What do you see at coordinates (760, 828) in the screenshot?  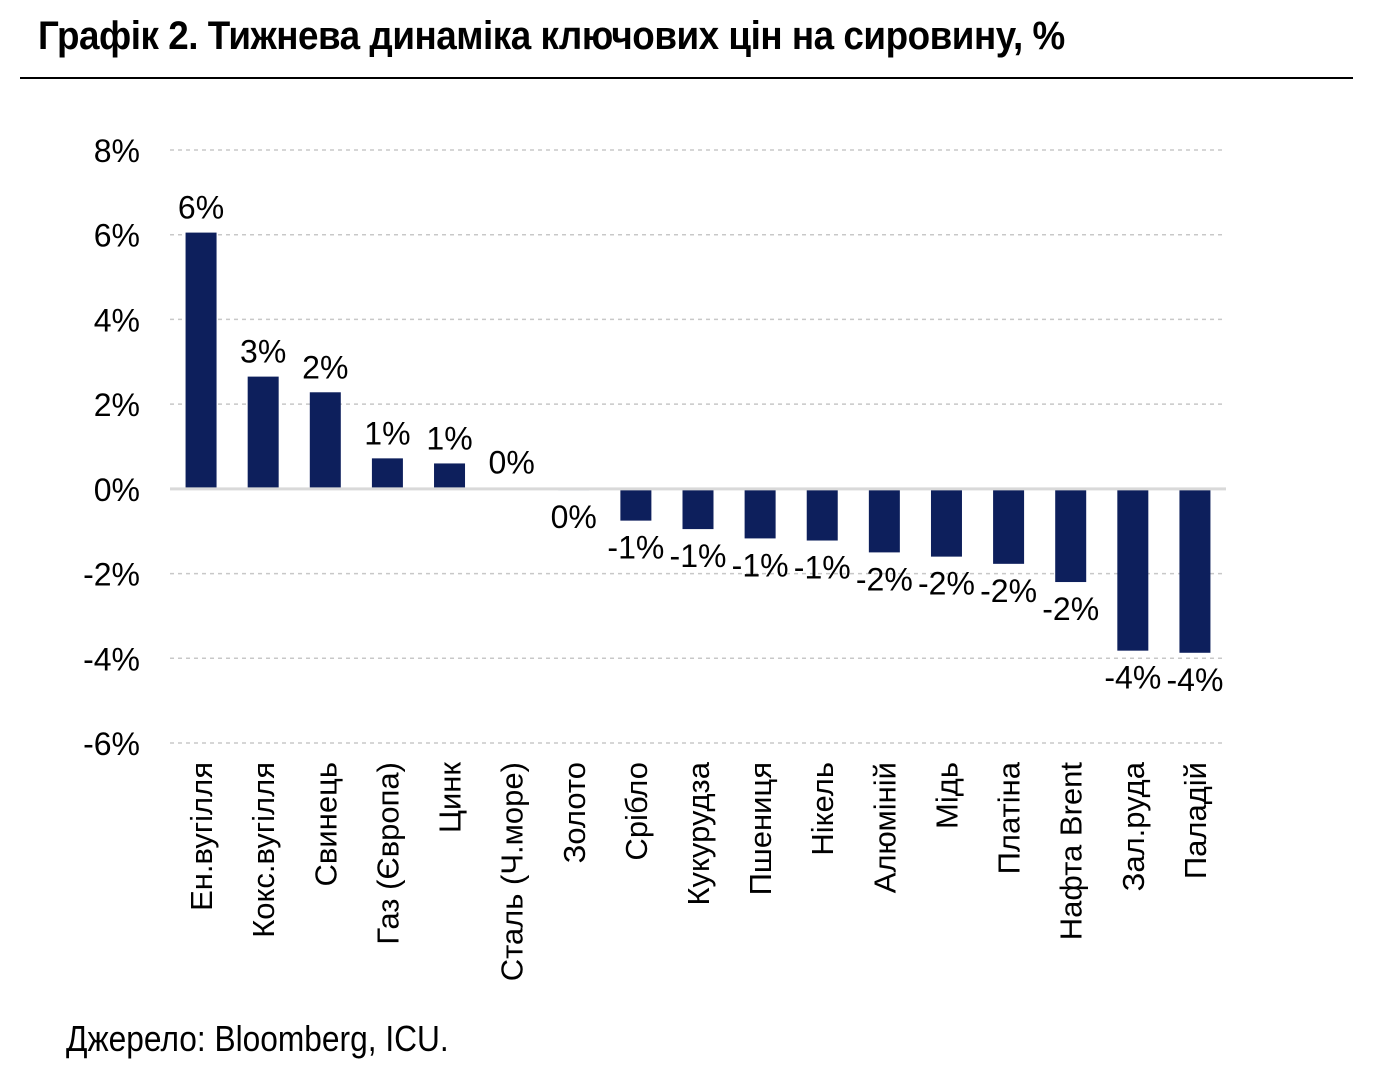 I see `category-label: Пшениця` at bounding box center [760, 828].